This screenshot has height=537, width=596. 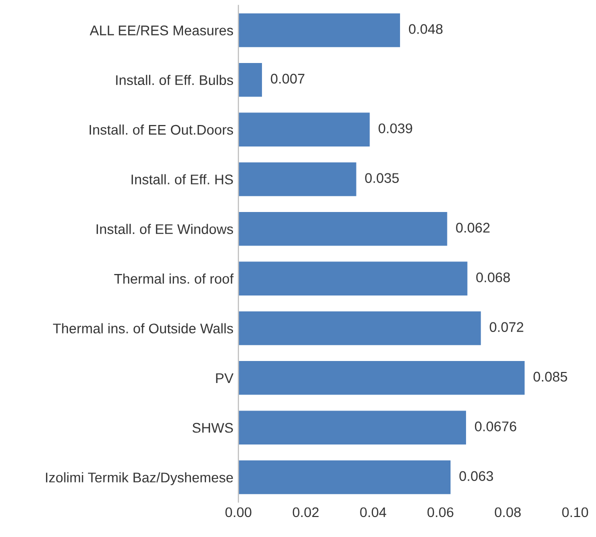 I want to click on y-tick-label: SHWS, so click(x=212, y=427).